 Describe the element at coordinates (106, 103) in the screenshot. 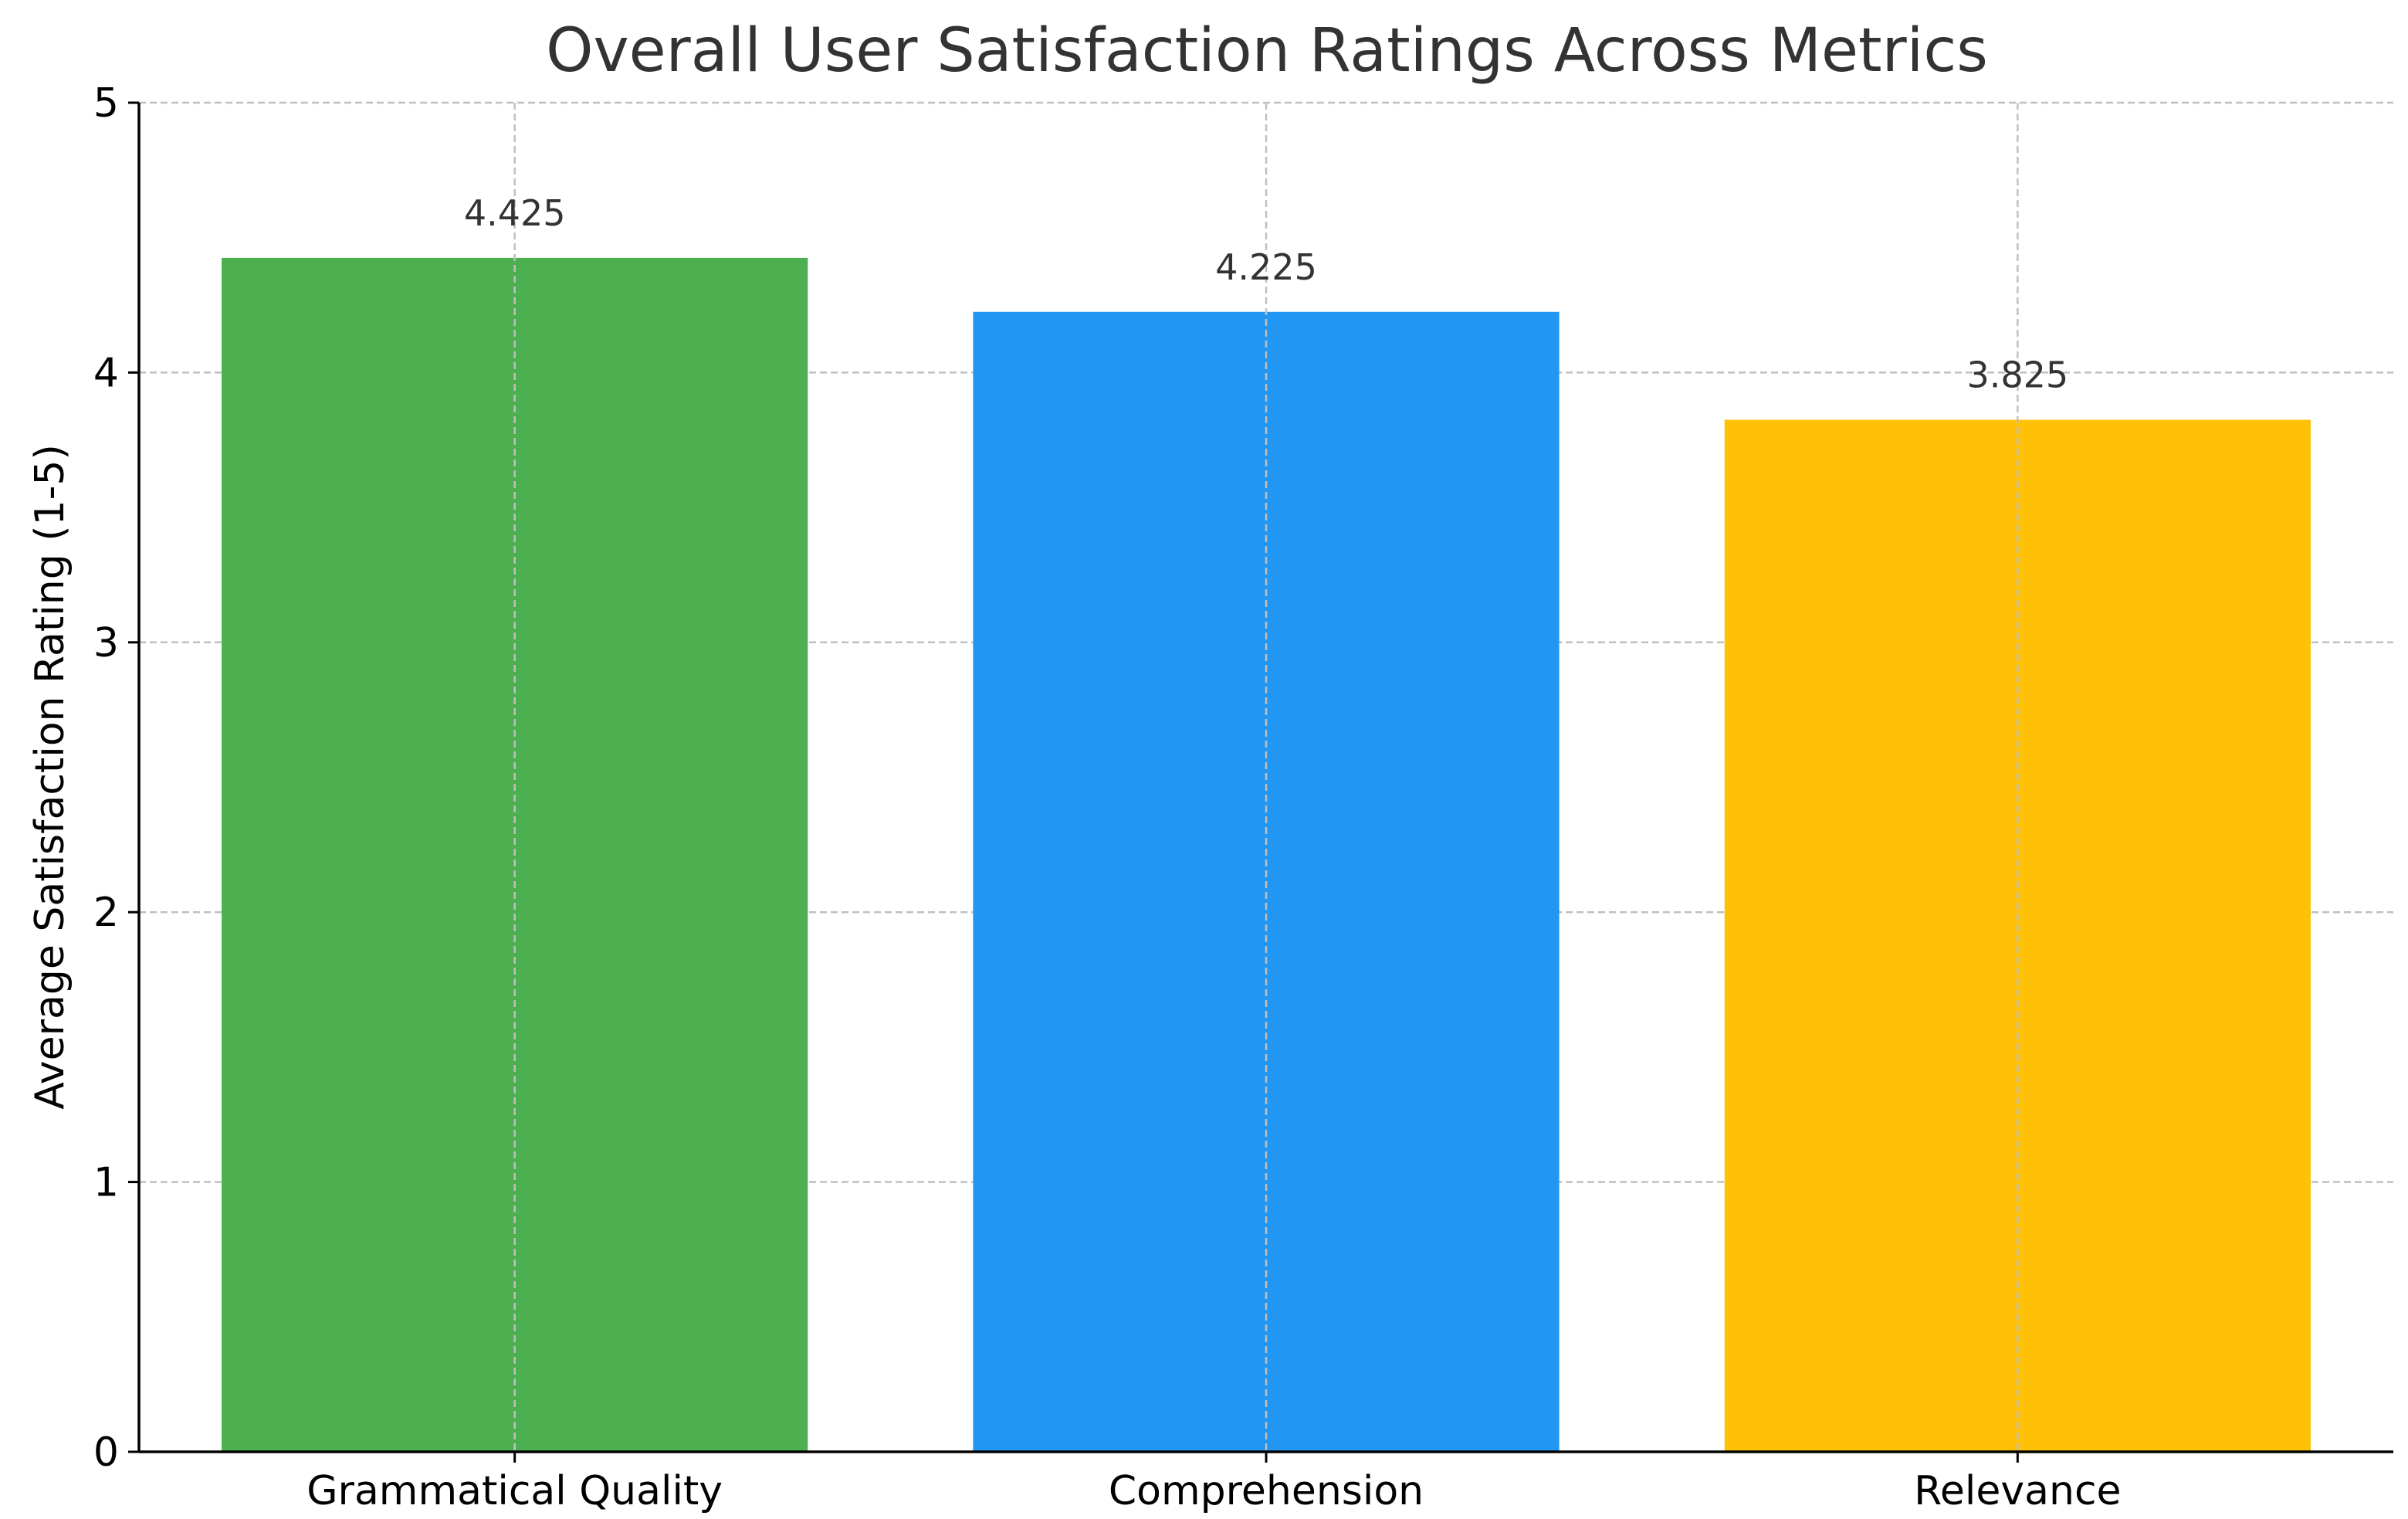

I see `y-tick-label: 5` at that location.